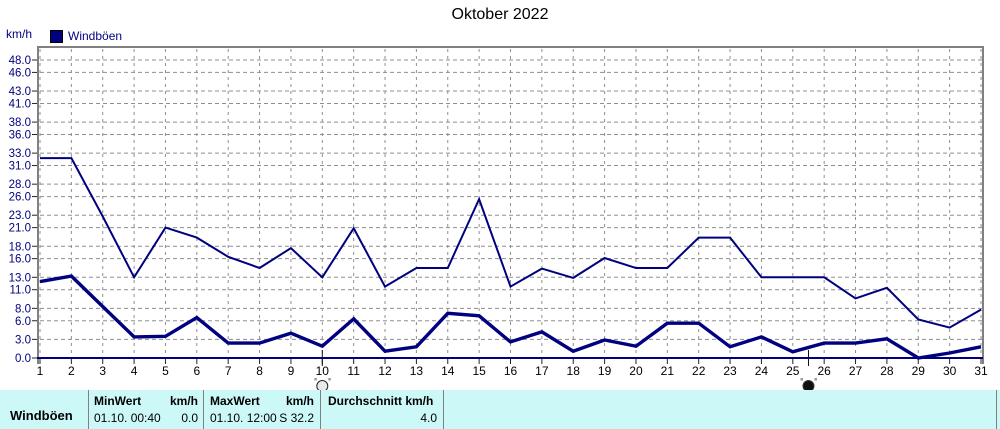 The width and height of the screenshot is (1000, 429). Describe the element at coordinates (20, 136) in the screenshot. I see `y-tick-label: 36.0` at that location.